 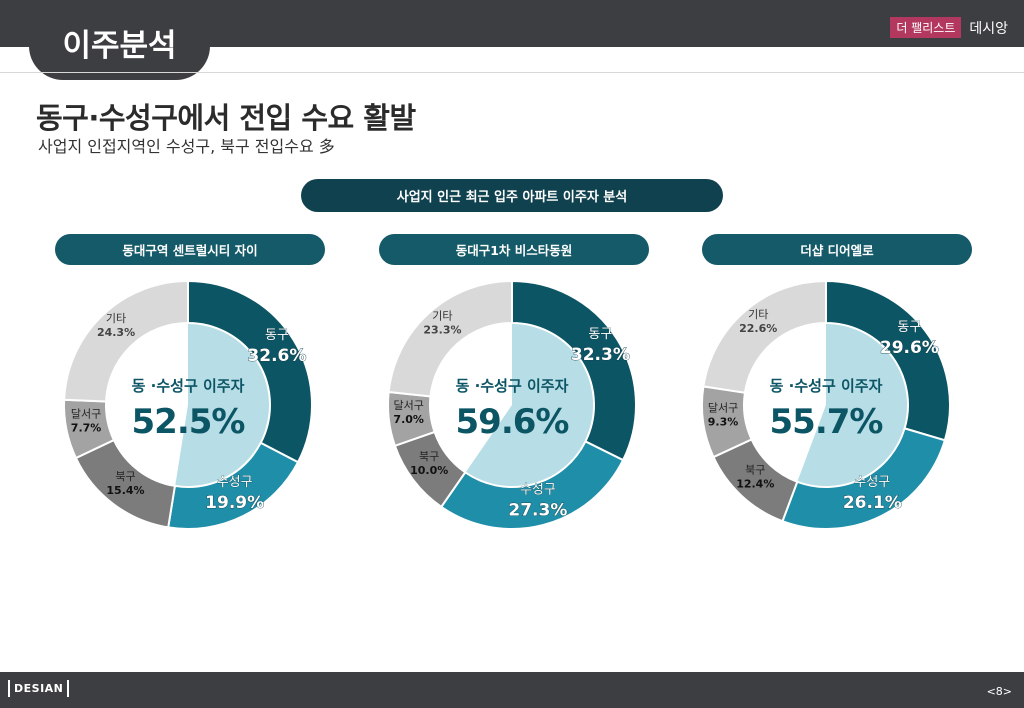 What do you see at coordinates (537, 511) in the screenshot?
I see `slice-value: 27.3%` at bounding box center [537, 511].